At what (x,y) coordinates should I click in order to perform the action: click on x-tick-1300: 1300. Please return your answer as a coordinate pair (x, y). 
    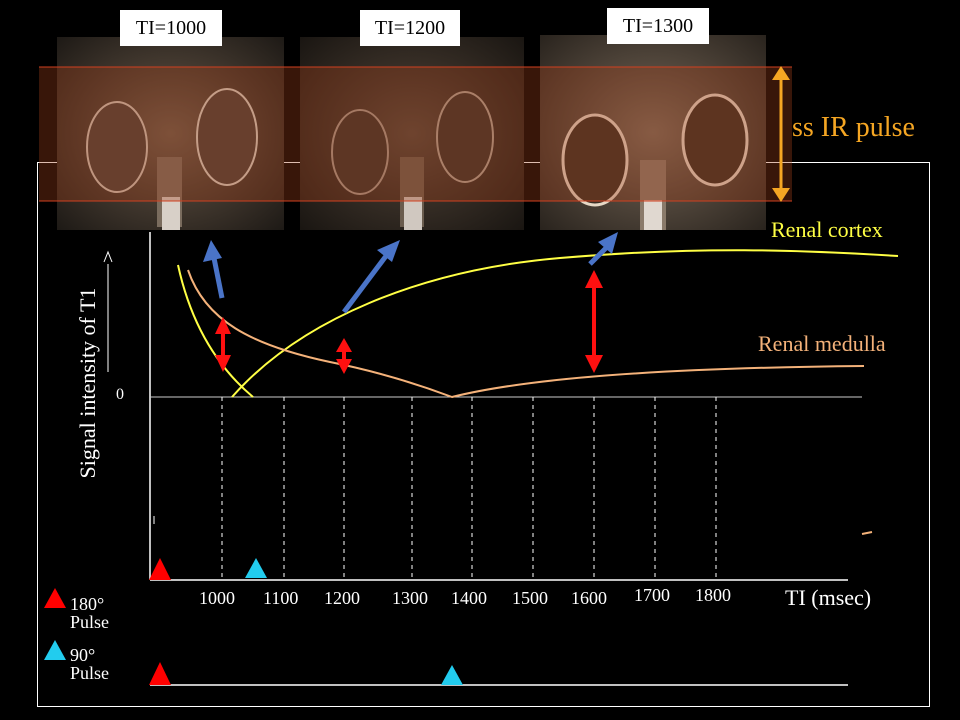
    Looking at the image, I should click on (410, 598).